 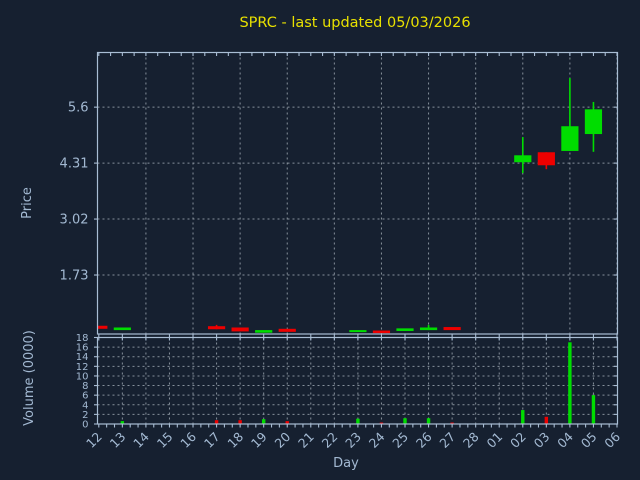 What do you see at coordinates (358, 383) in the screenshot?
I see `volume-bars` at bounding box center [358, 383].